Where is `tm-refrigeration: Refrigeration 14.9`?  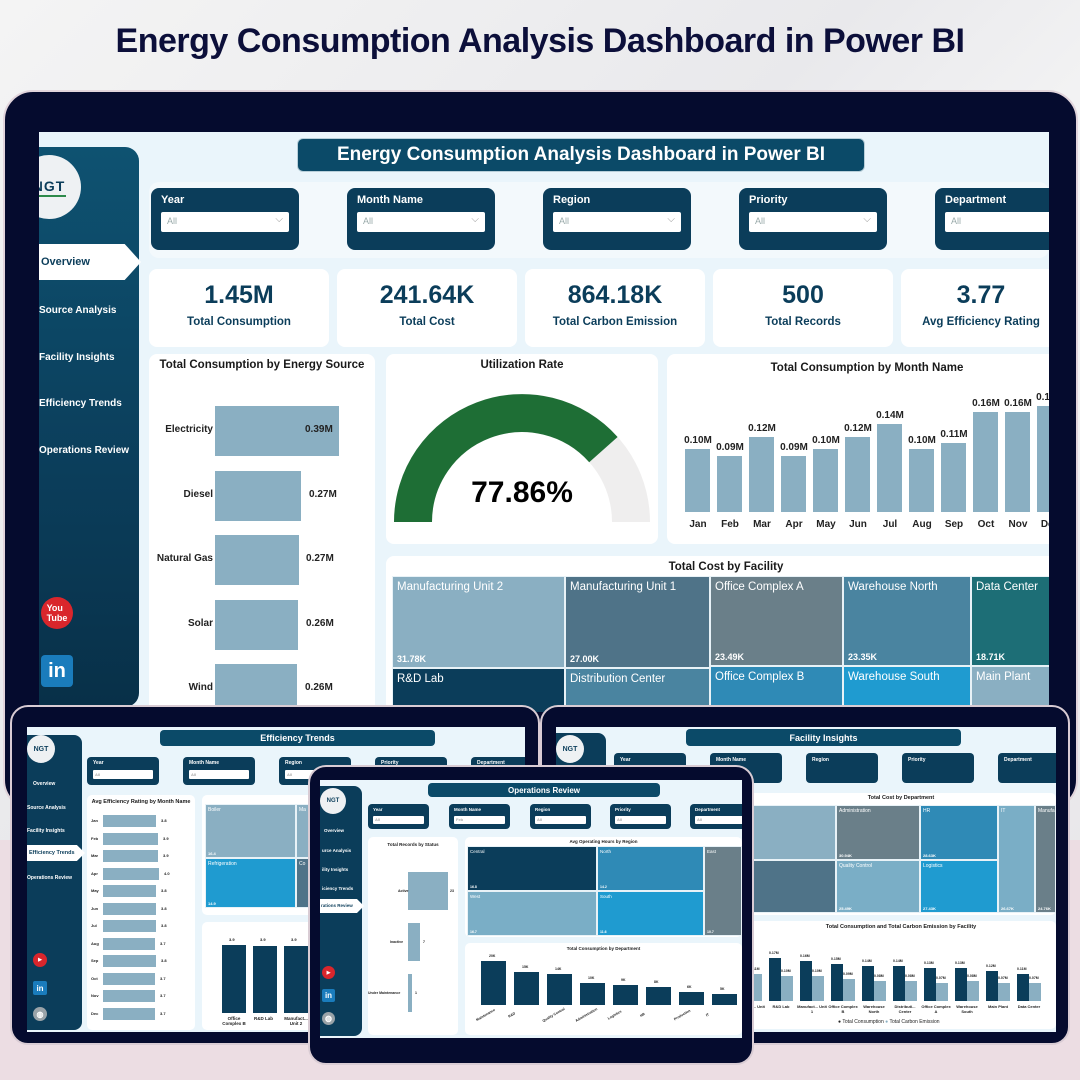
tm-refrigeration: Refrigeration 14.9 is located at coordinates (250, 883).